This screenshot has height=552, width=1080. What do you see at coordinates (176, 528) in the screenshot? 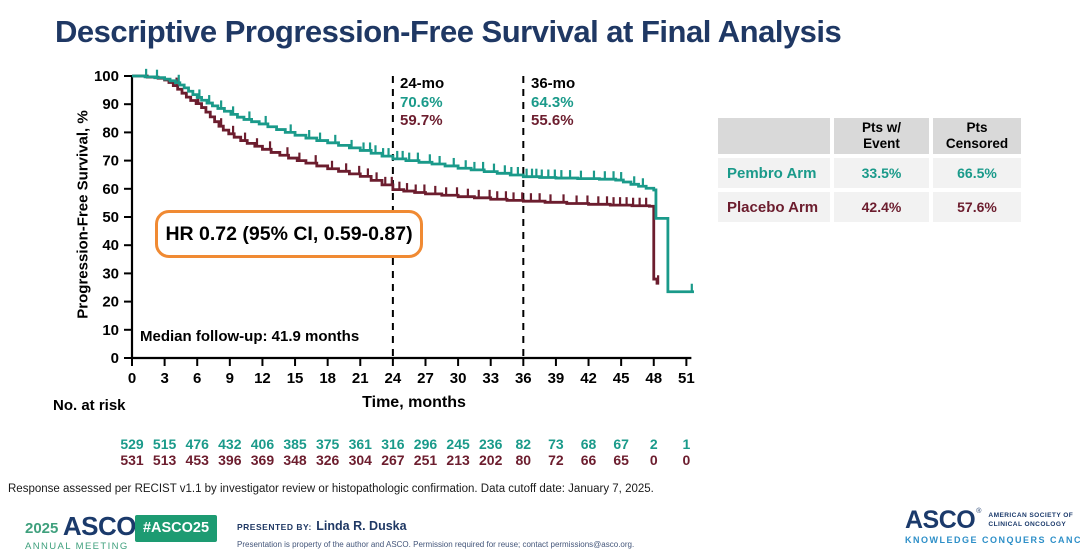
I see `hashtag-badge: #ASCO25` at bounding box center [176, 528].